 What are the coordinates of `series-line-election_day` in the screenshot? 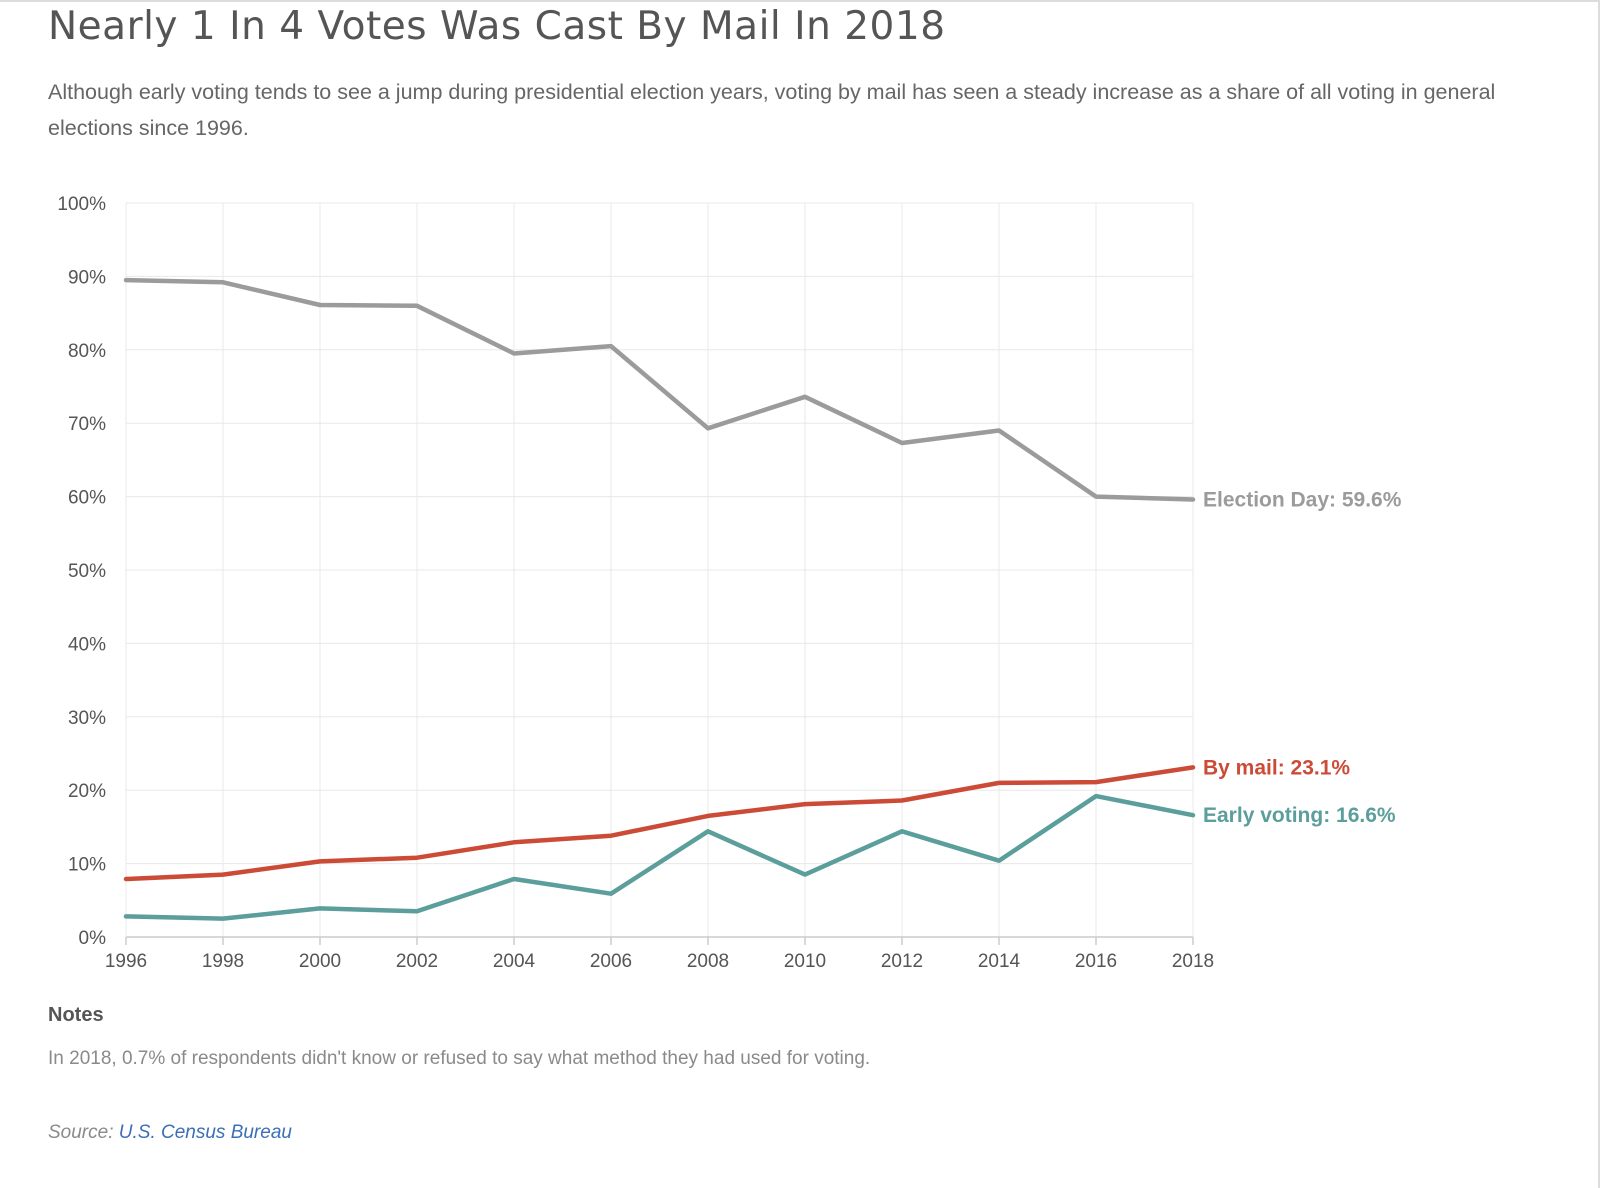 It's located at (659, 389).